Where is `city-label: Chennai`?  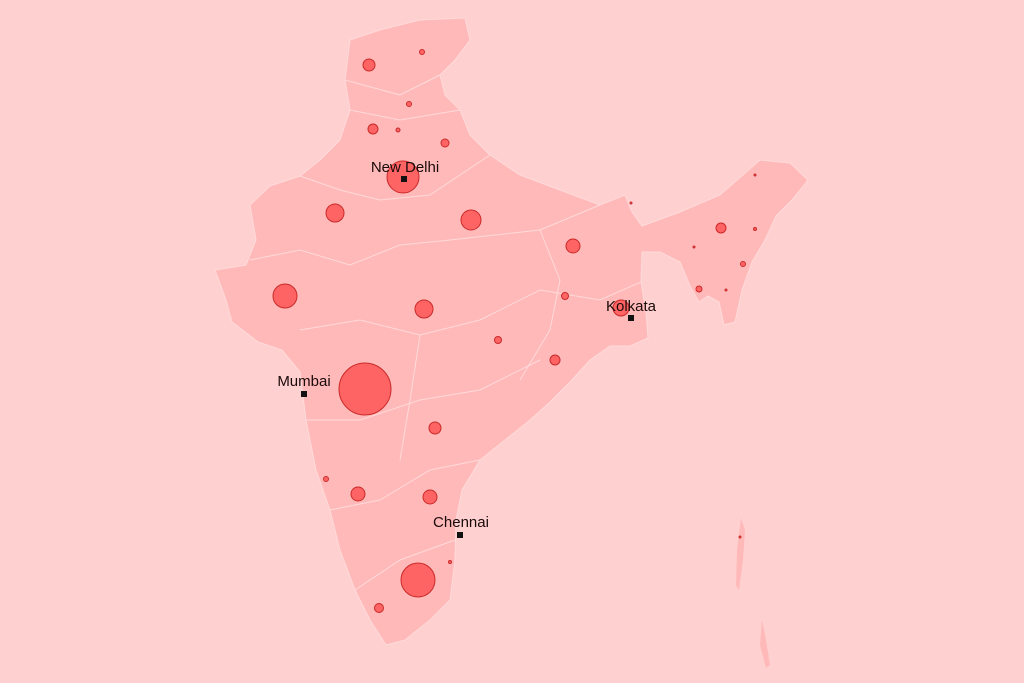 city-label: Chennai is located at coordinates (461, 522).